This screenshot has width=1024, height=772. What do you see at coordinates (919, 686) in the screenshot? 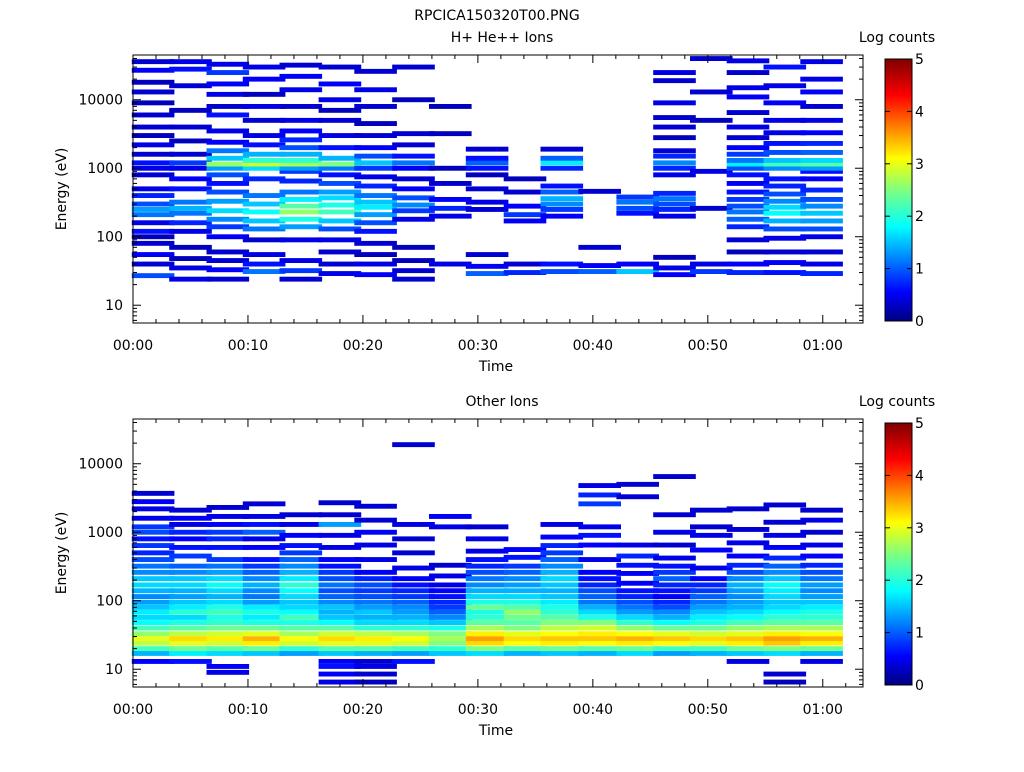
I see `colorbar-tick-label: 0` at bounding box center [919, 686].